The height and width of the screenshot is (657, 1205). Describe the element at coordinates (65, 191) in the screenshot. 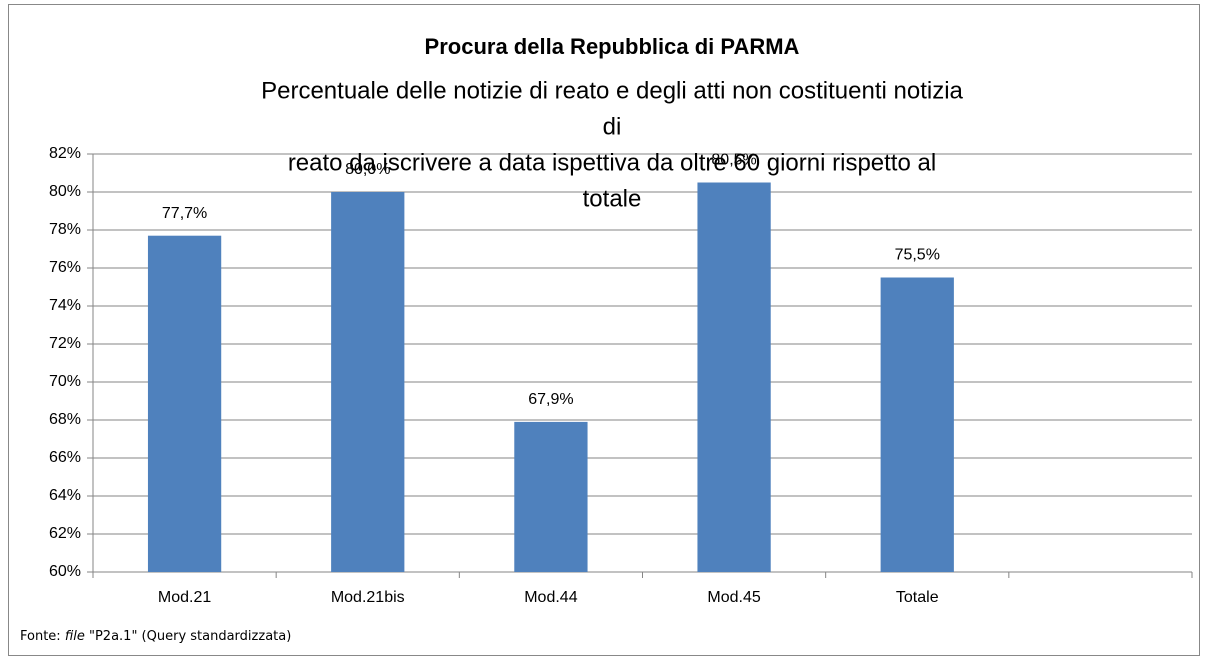

I see `y-tick-label: 80%` at that location.